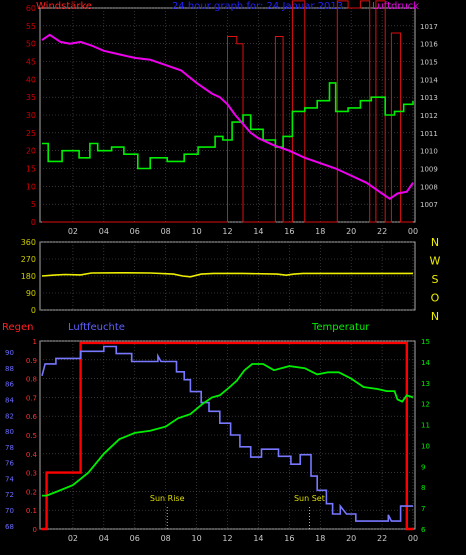  What do you see at coordinates (31, 169) in the screenshot?
I see `panel1-left-tick-label: 15` at bounding box center [31, 169].